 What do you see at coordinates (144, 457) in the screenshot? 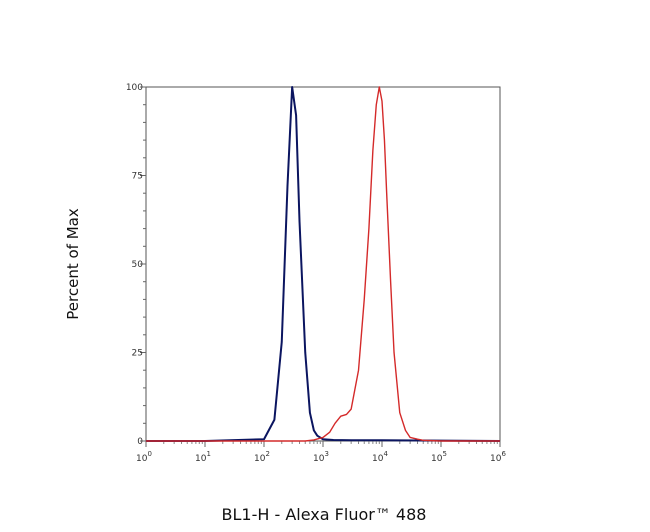
I see `x-tick-label: 10⁰` at bounding box center [144, 457].